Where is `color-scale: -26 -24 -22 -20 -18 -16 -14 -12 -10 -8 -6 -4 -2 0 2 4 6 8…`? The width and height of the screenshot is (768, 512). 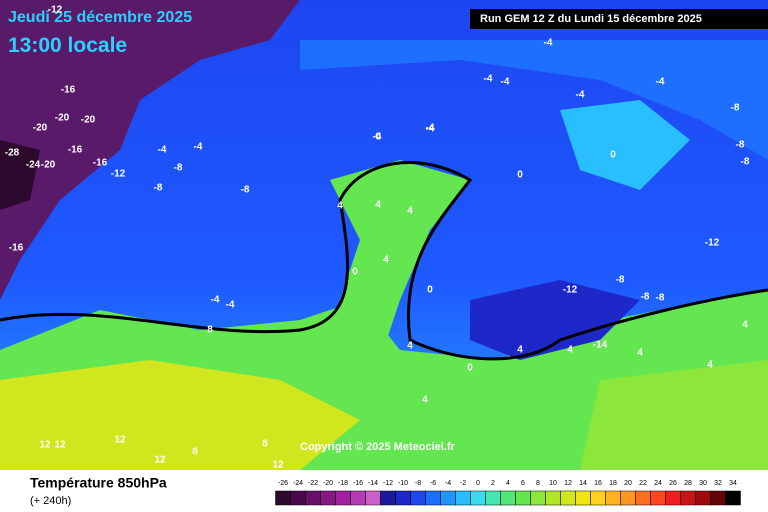
color-scale: -26 -24 -22 -20 -18 -16 -14 -12 -10 -8 -6 -4 -2 0 2 4 6 8… is located at coordinates (508, 493).